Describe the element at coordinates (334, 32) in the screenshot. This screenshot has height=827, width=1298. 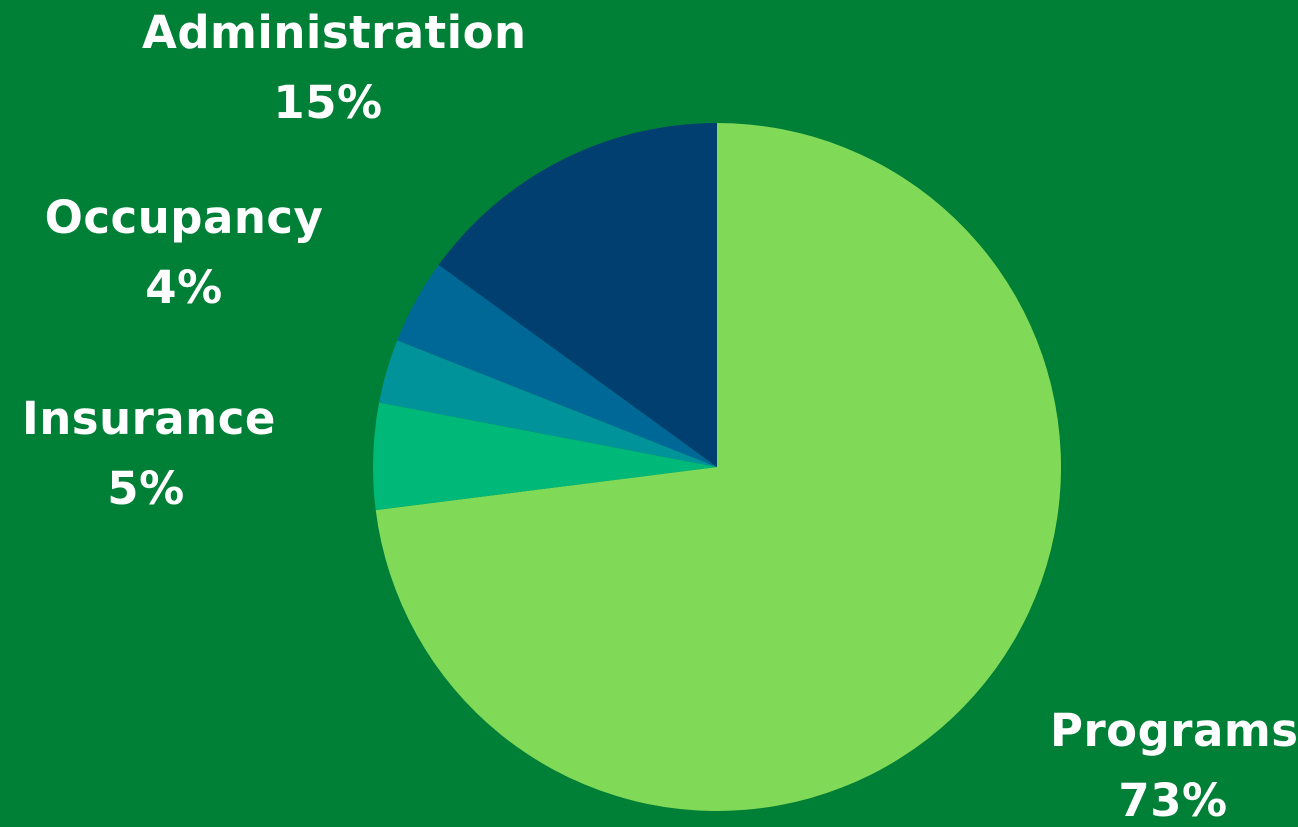
I see `slice-label-administration-name: Administration` at that location.